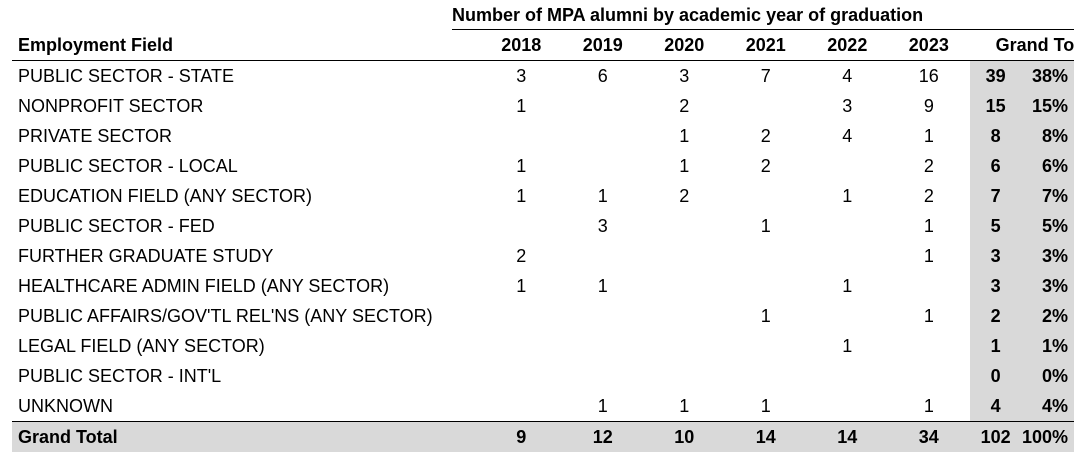 This screenshot has height=466, width=1083. I want to click on row-percent-cell: 38%, so click(1047, 75).